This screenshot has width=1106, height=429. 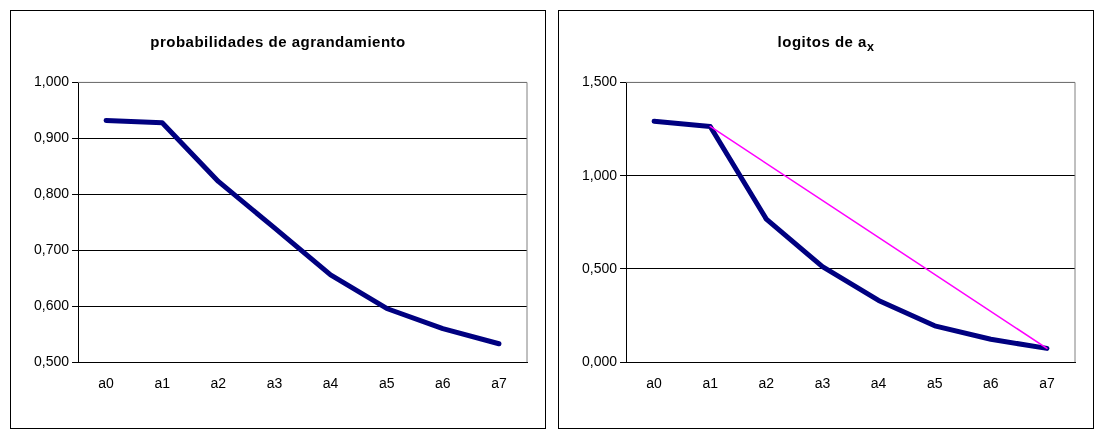 What do you see at coordinates (51, 305) in the screenshot?
I see `y-tick-label: 0,600` at bounding box center [51, 305].